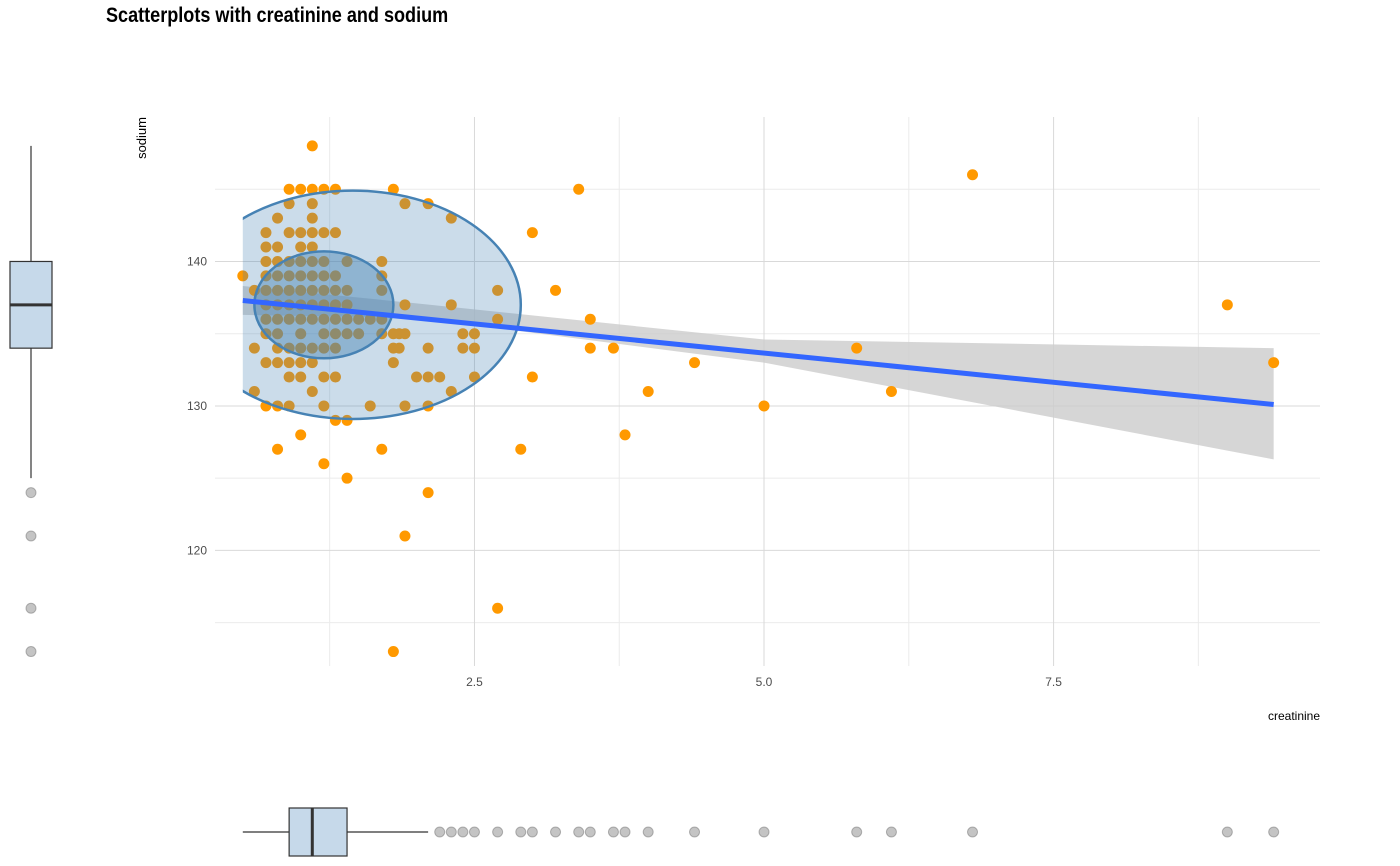 This screenshot has width=1400, height=866. Describe the element at coordinates (197, 261) in the screenshot. I see `y-tick-label: 140` at that location.